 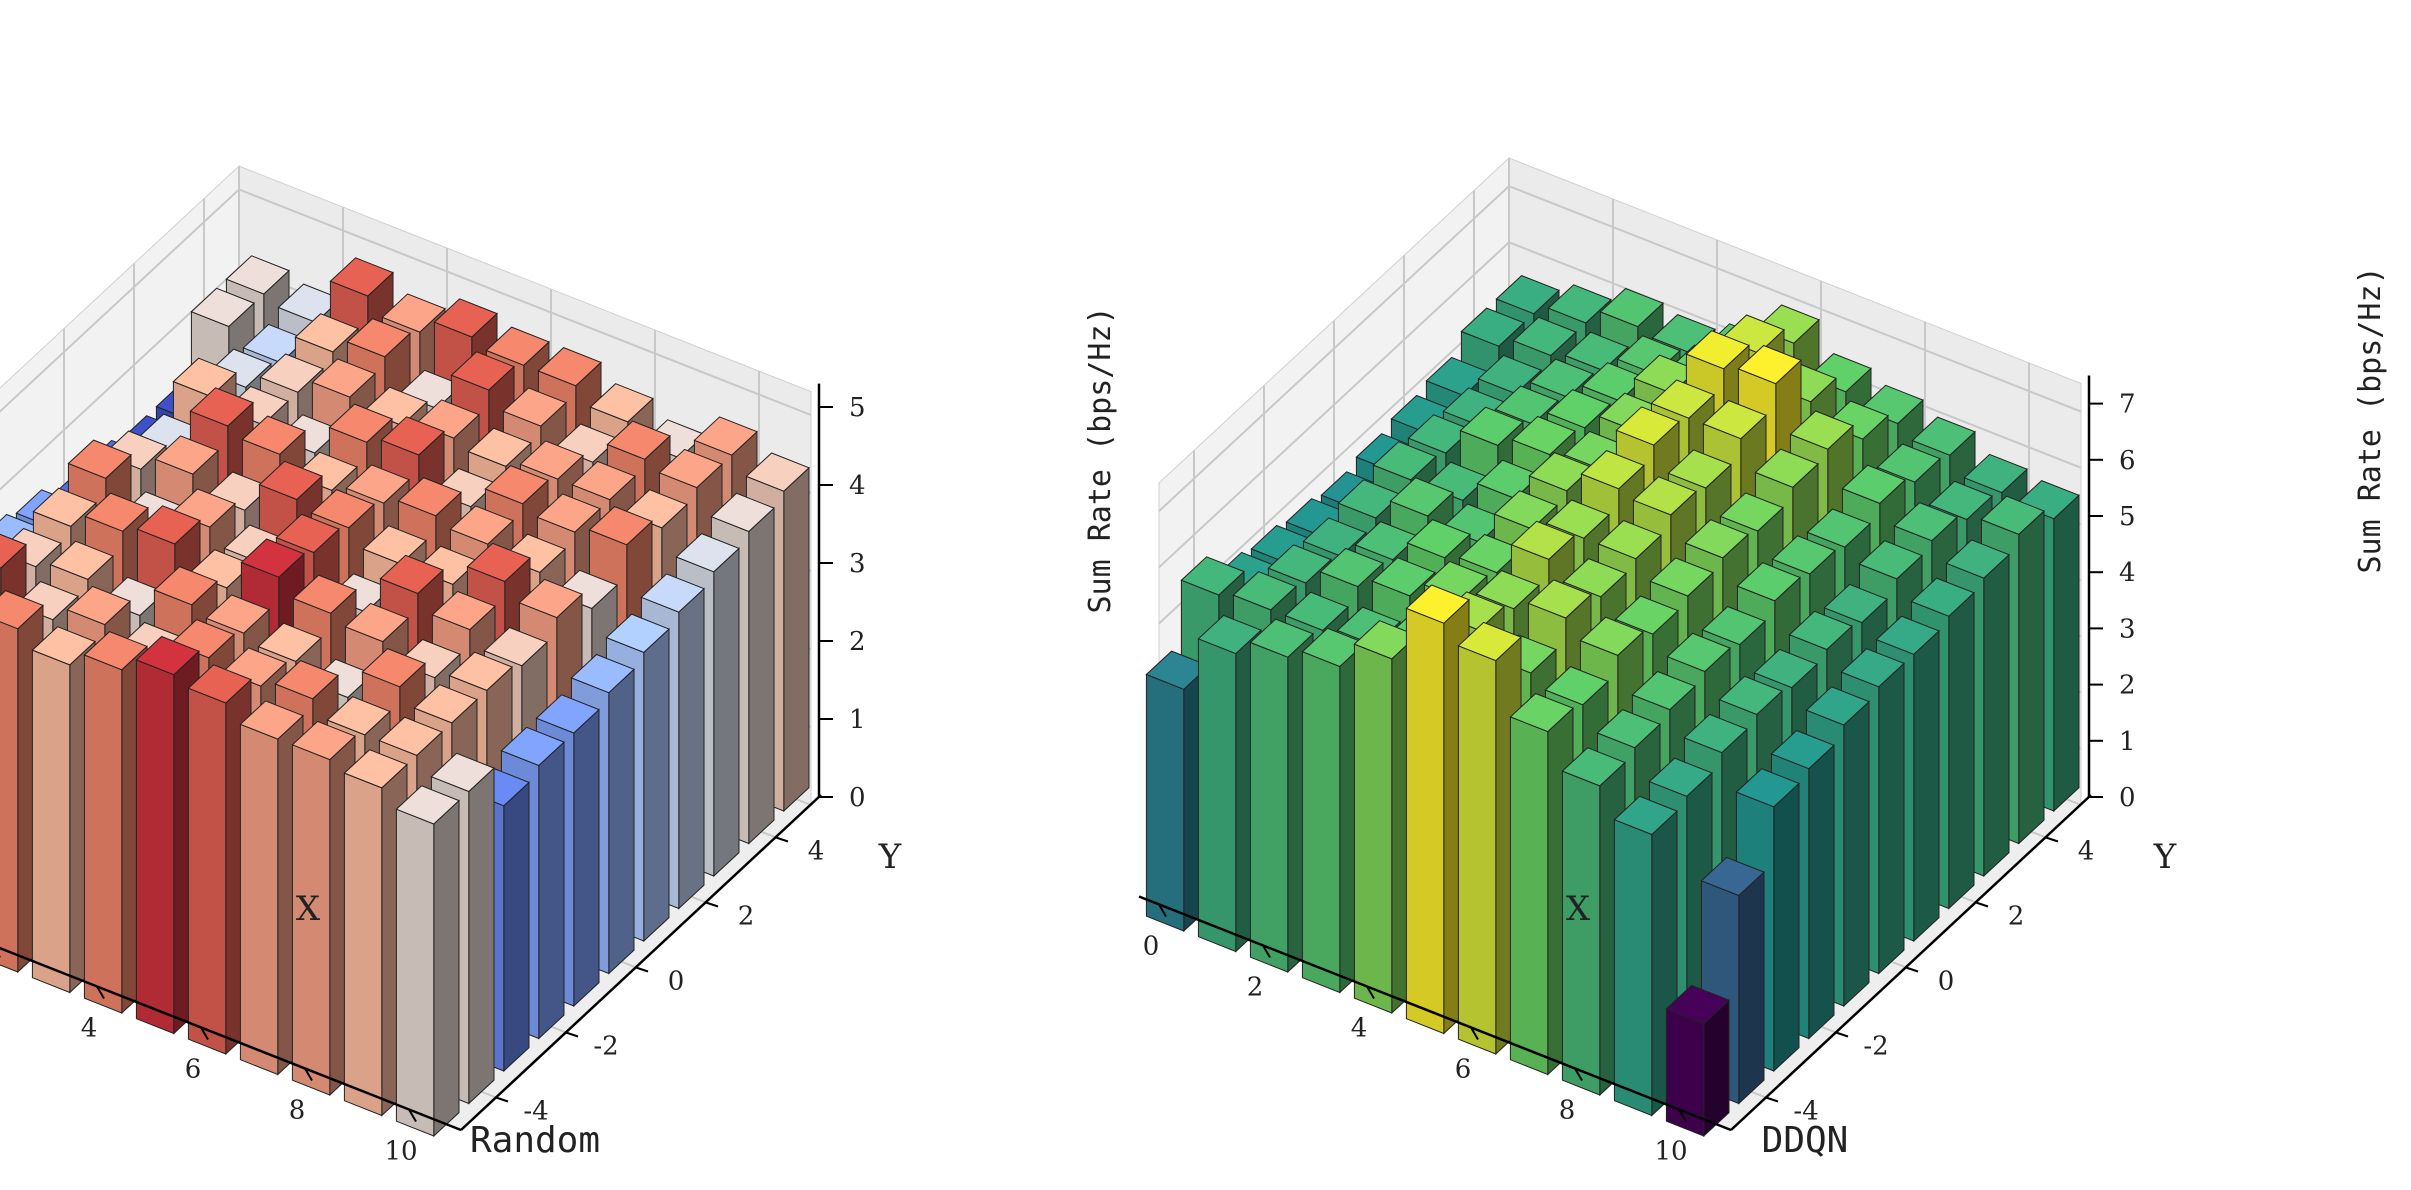 What do you see at coordinates (535, 1140) in the screenshot?
I see `caption-random: Random` at bounding box center [535, 1140].